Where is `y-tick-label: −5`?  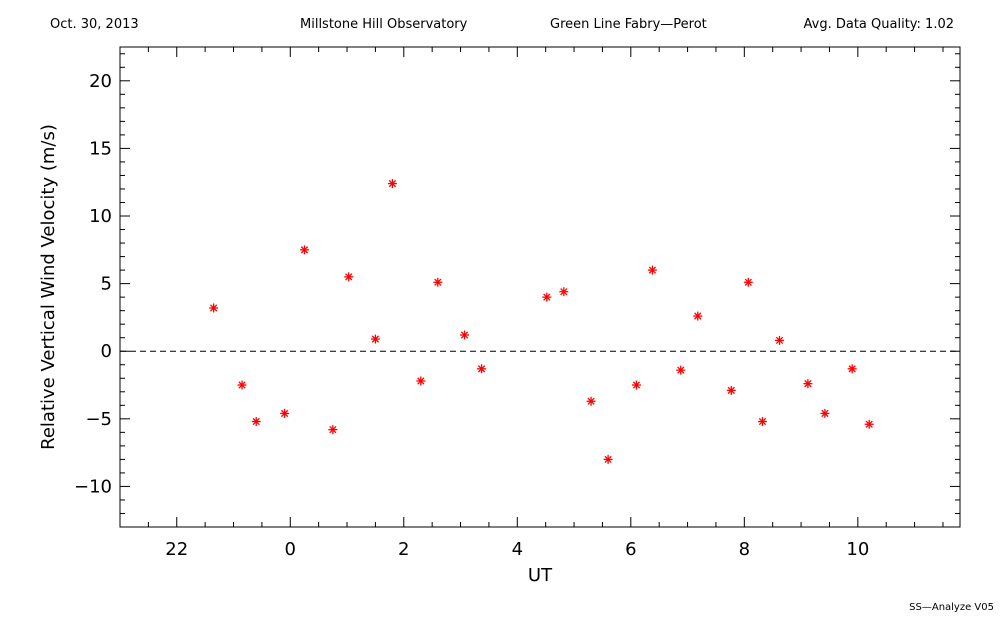 y-tick-label: −5 is located at coordinates (98, 419).